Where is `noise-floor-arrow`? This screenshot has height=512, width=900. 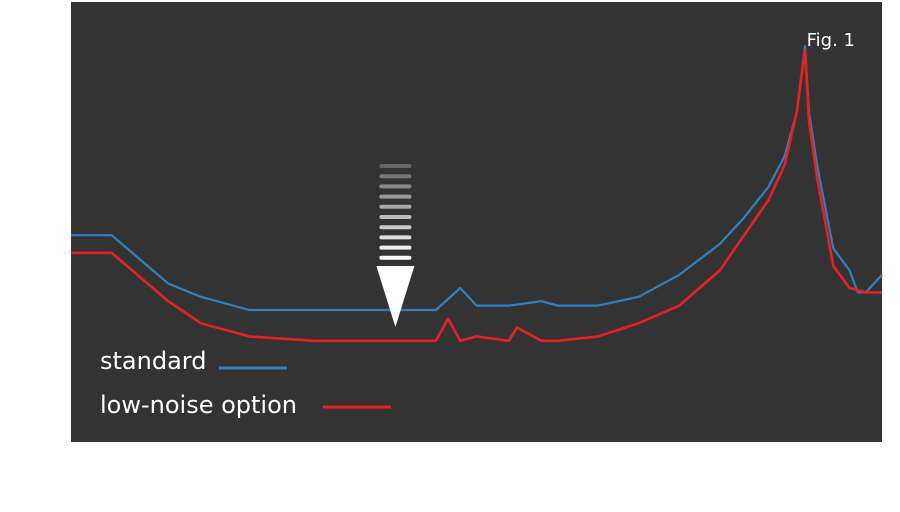 noise-floor-arrow is located at coordinates (395, 245).